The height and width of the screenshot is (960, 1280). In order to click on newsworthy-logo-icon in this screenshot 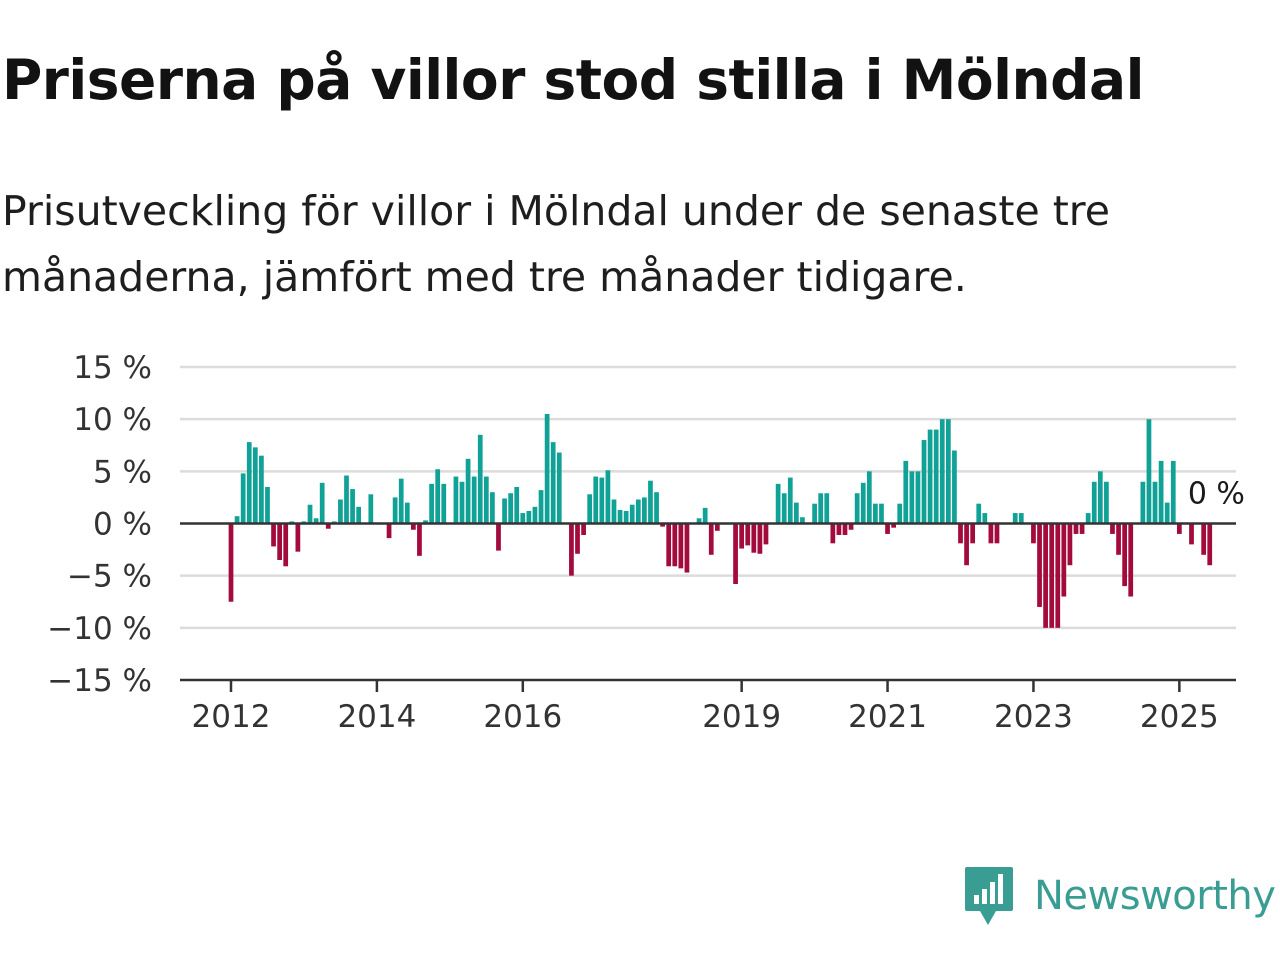, I will do `click(989, 896)`.